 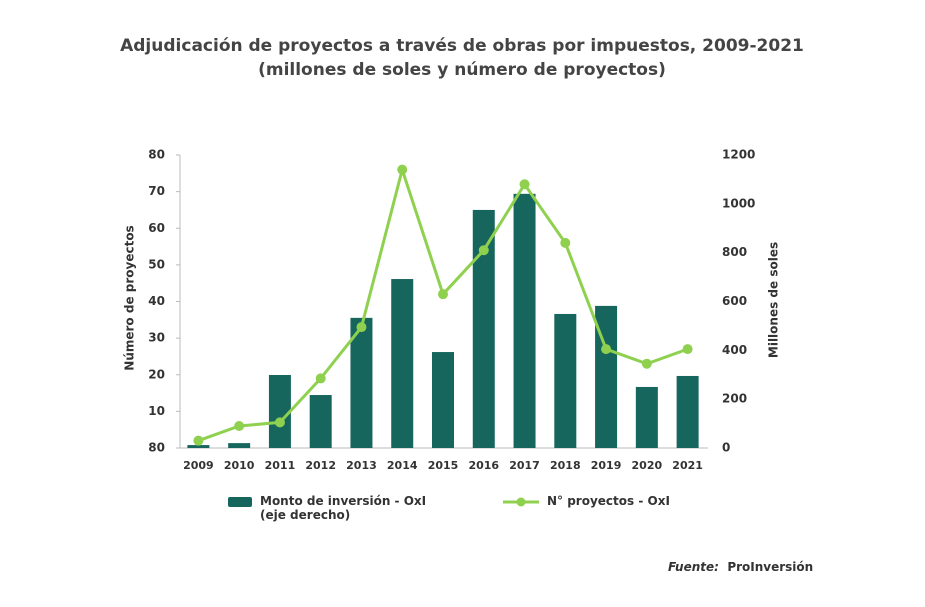 I want to click on y2-tick-label: 600, so click(x=734, y=301).